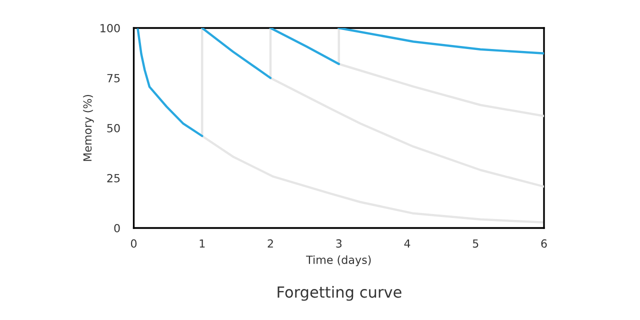 The image size is (640, 320). What do you see at coordinates (338, 260) in the screenshot?
I see `x-axis-title: Time (days)` at bounding box center [338, 260].